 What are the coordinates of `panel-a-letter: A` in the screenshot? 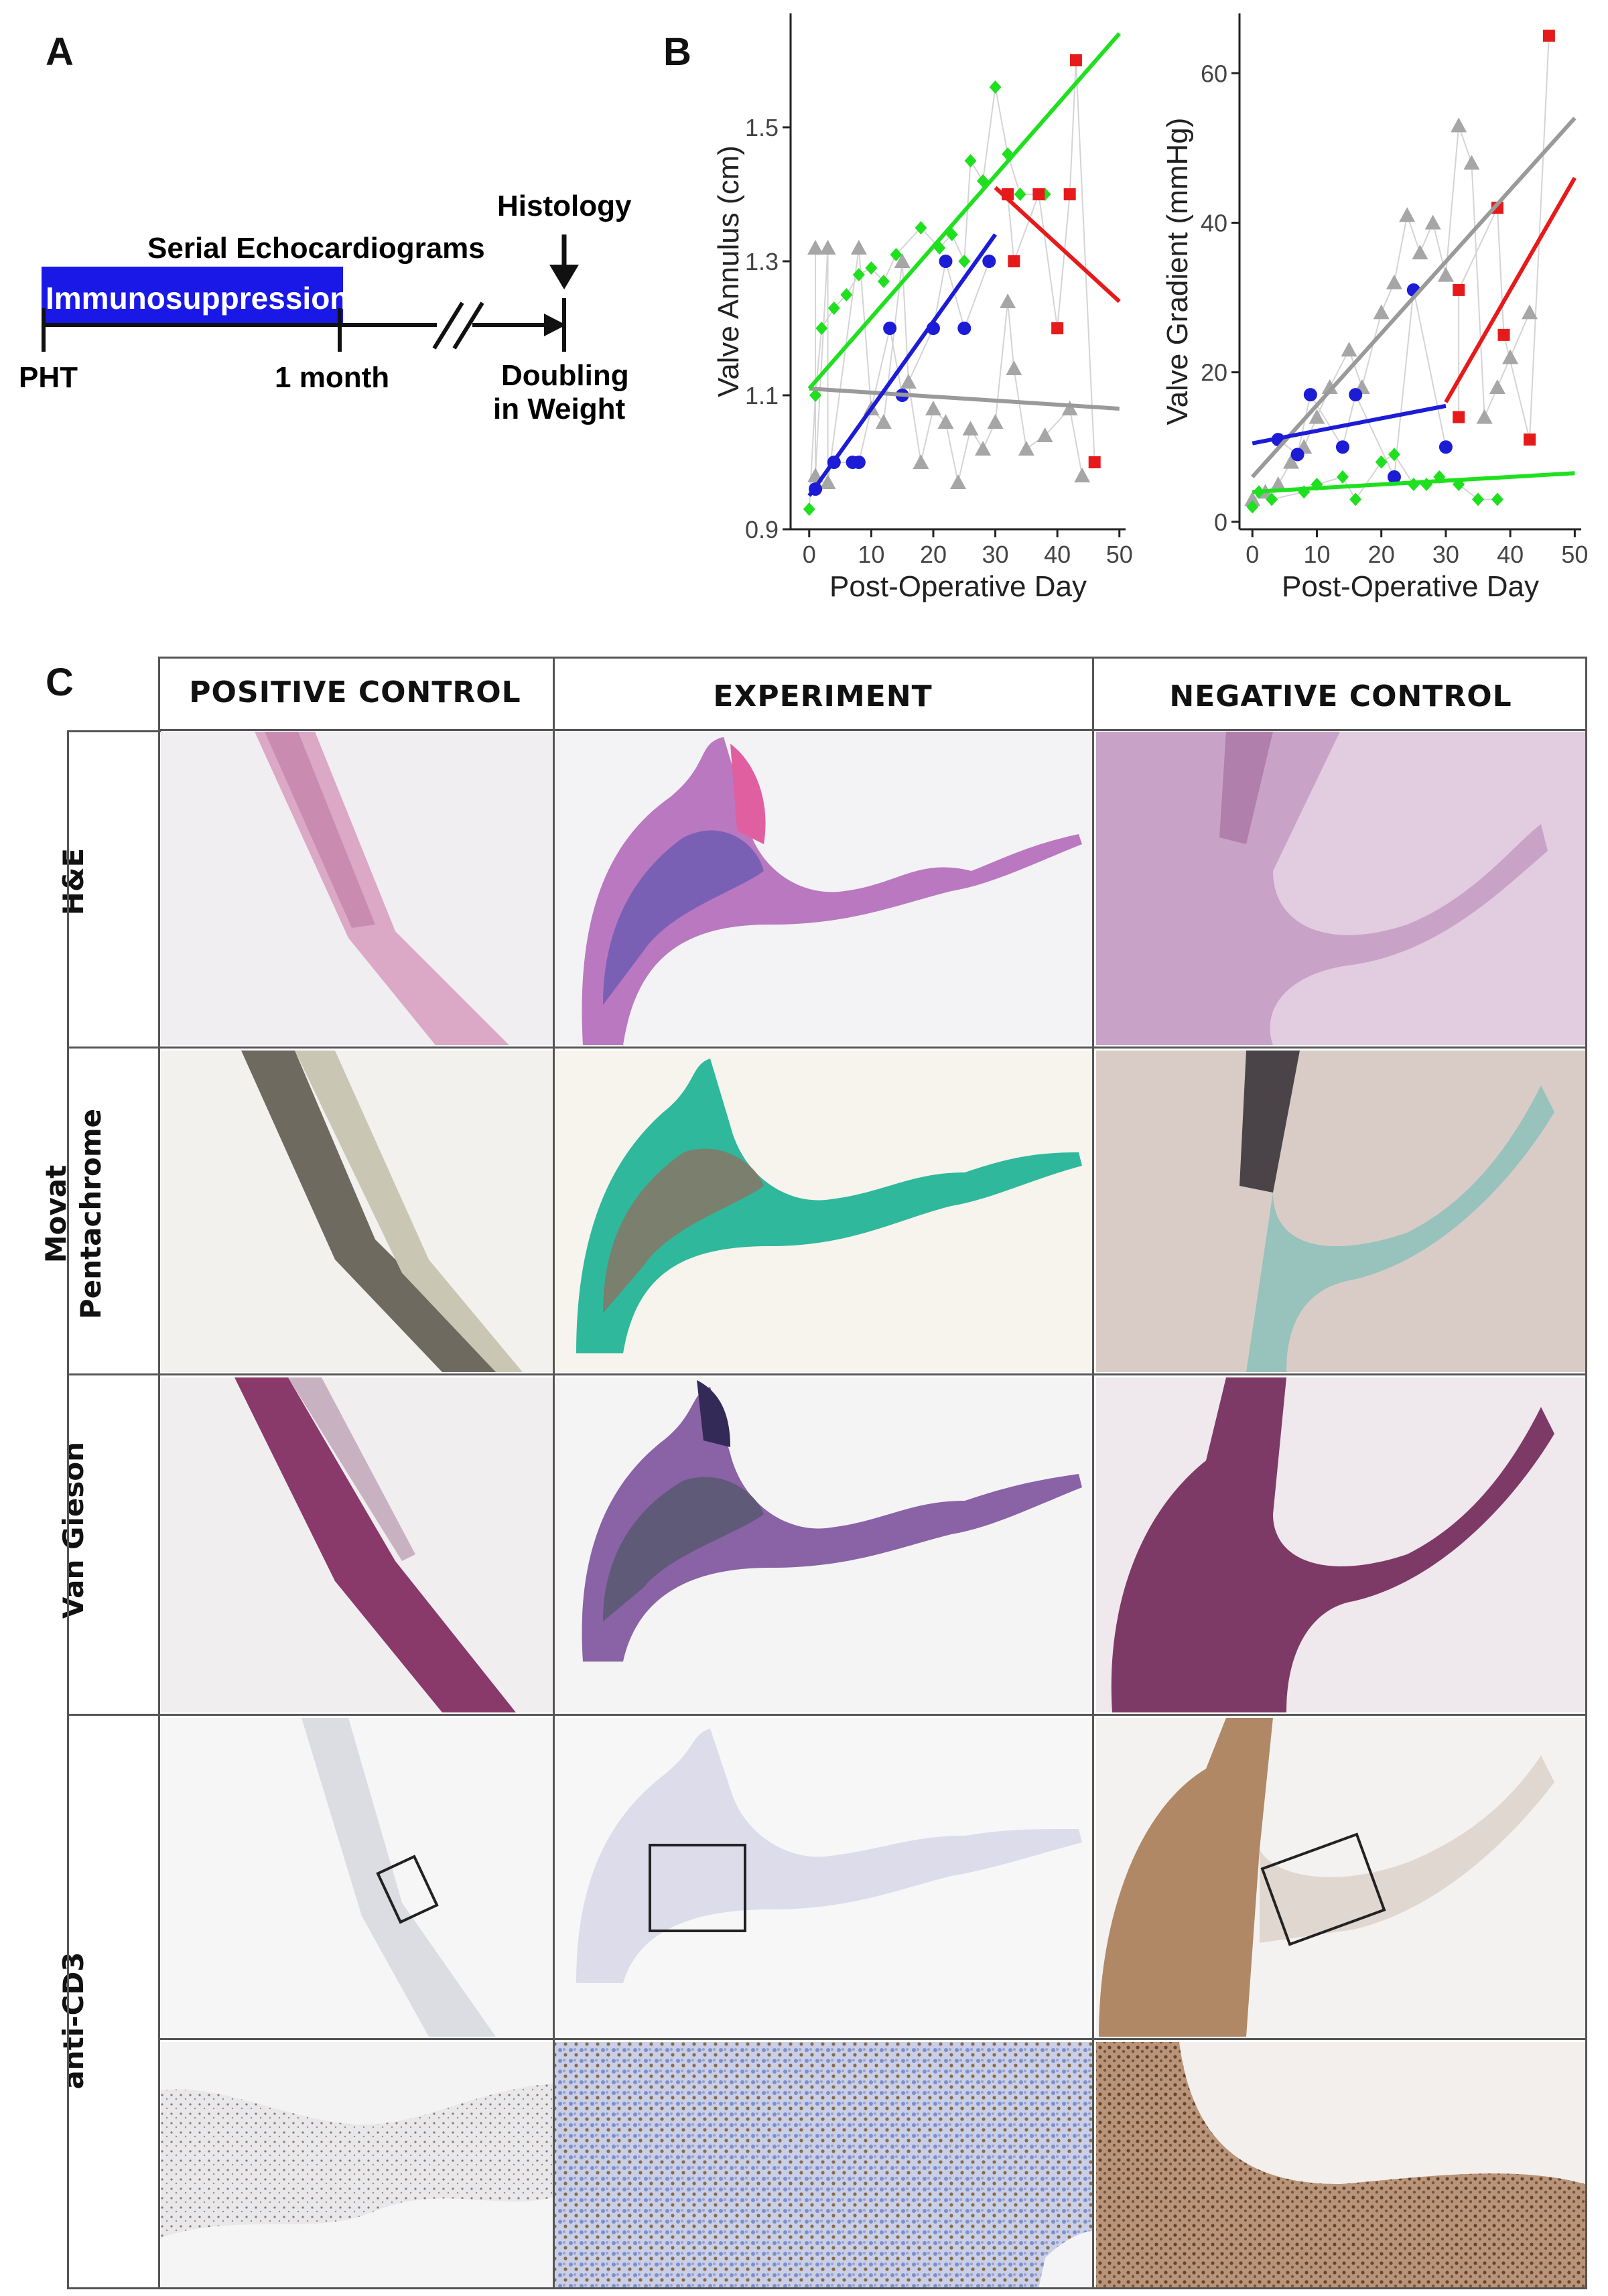 It's located at (60, 52).